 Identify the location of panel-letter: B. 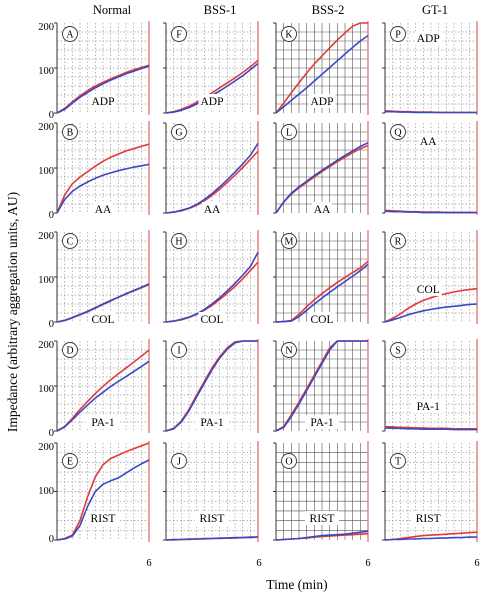
(70, 133).